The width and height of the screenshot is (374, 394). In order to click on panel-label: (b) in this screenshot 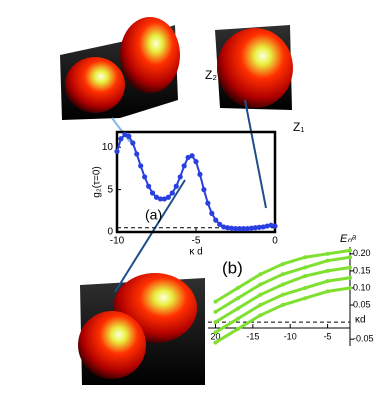, I will do `click(232, 267)`.